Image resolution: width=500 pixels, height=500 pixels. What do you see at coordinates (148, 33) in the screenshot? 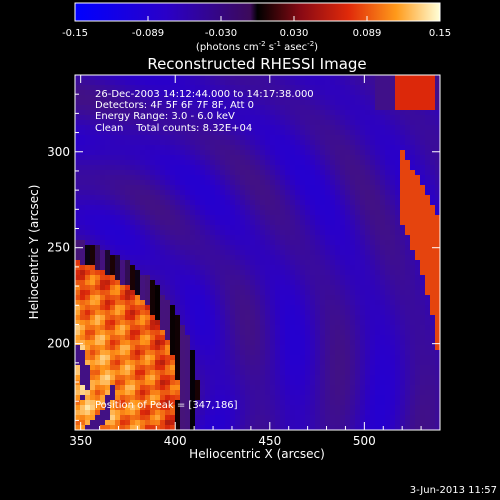
I see `colorbar-tick-label: -0.089` at bounding box center [148, 33].